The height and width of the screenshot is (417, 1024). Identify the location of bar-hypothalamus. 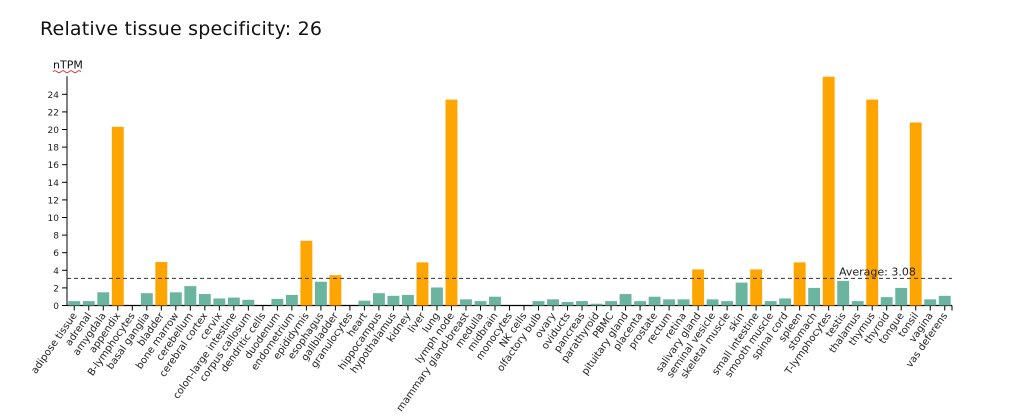
(393, 300).